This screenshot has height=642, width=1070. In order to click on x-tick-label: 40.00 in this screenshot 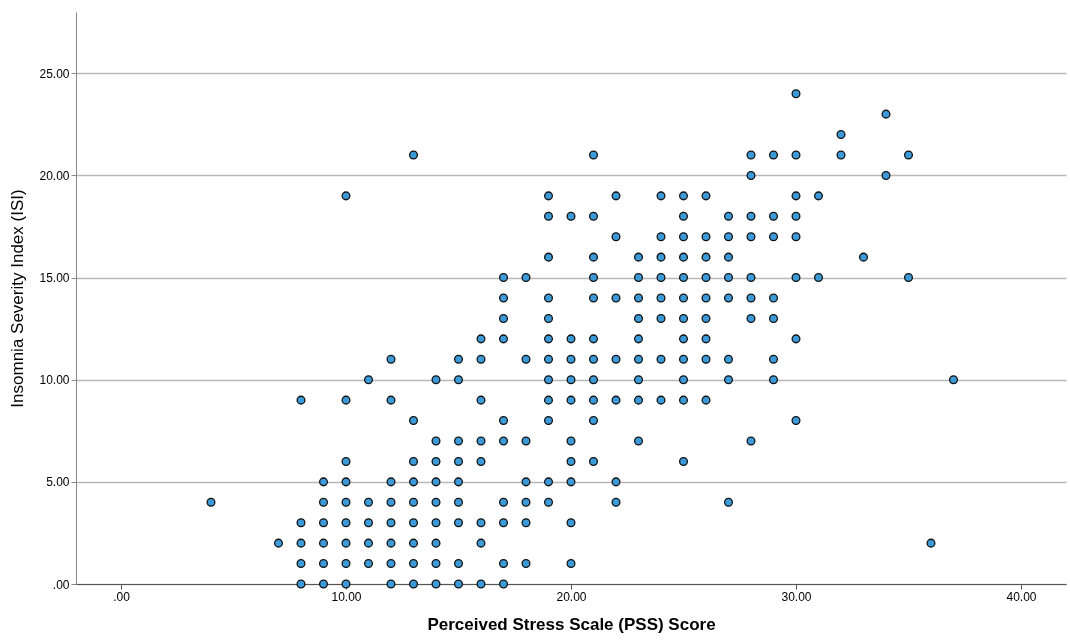, I will do `click(1021, 596)`.